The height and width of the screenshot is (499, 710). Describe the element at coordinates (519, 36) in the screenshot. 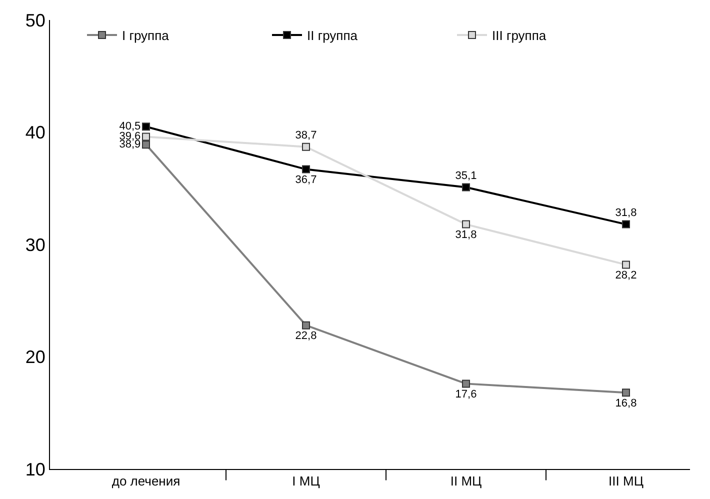

I see `legend-label: III группа` at that location.